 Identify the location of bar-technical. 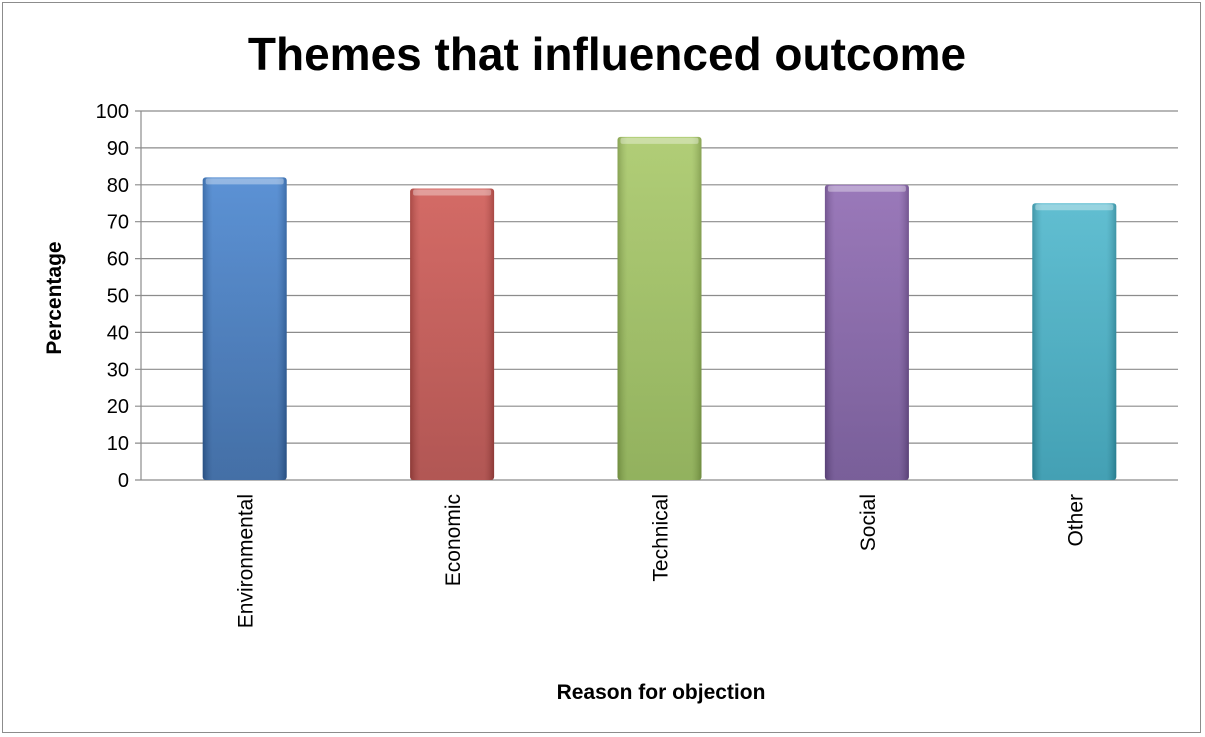
(659, 308).